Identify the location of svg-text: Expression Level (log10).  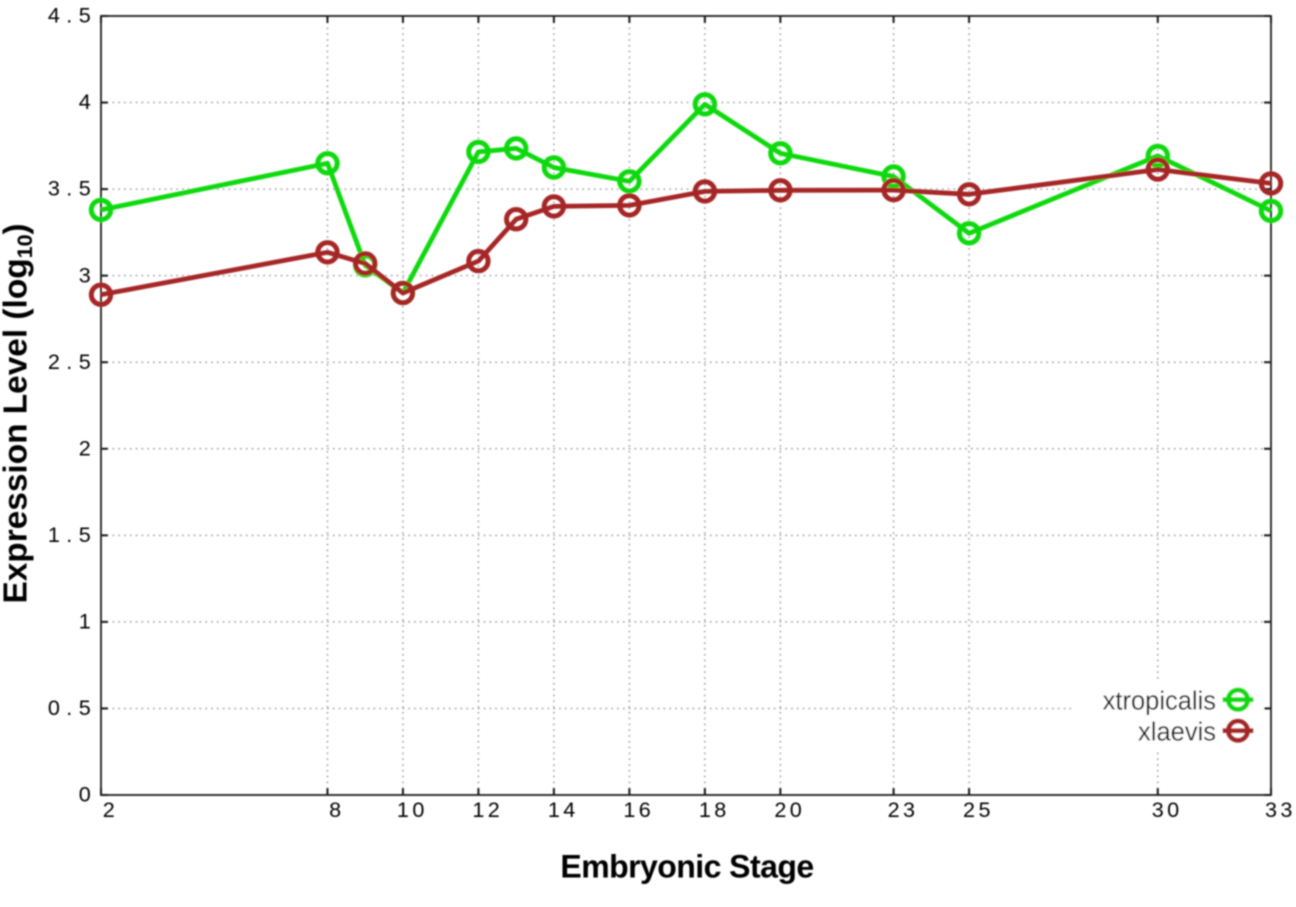
(18, 413).